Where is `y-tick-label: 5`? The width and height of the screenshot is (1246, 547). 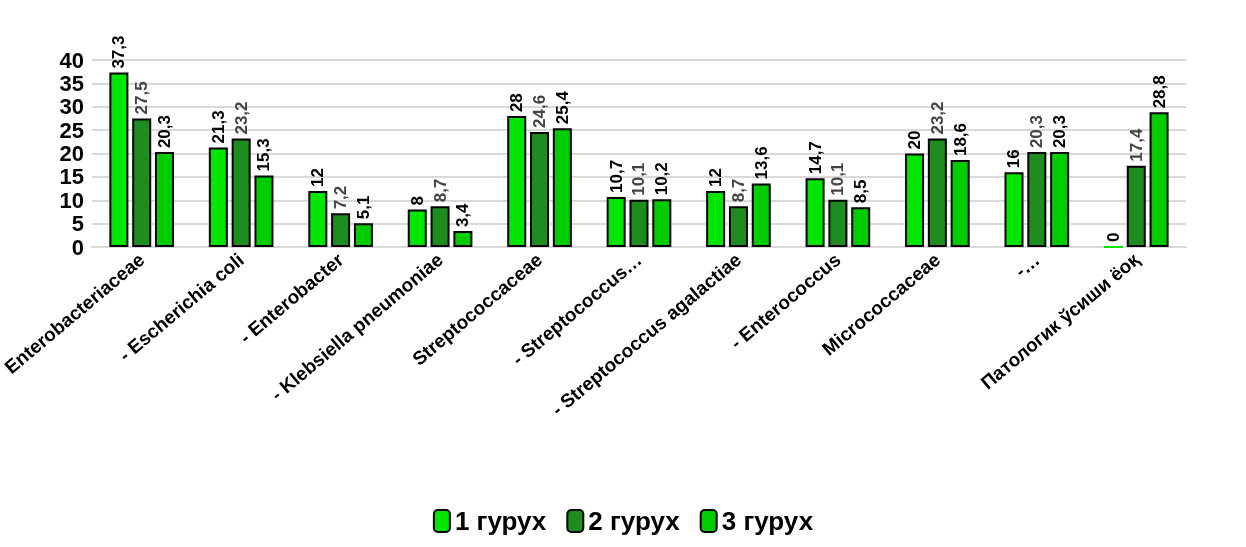
y-tick-label: 5 is located at coordinates (77, 224).